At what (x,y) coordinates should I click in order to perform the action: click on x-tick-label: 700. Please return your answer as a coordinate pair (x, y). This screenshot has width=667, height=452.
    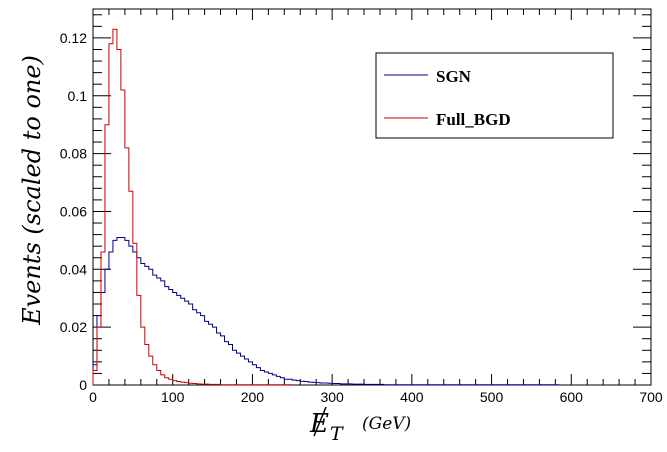
    Looking at the image, I should click on (651, 397).